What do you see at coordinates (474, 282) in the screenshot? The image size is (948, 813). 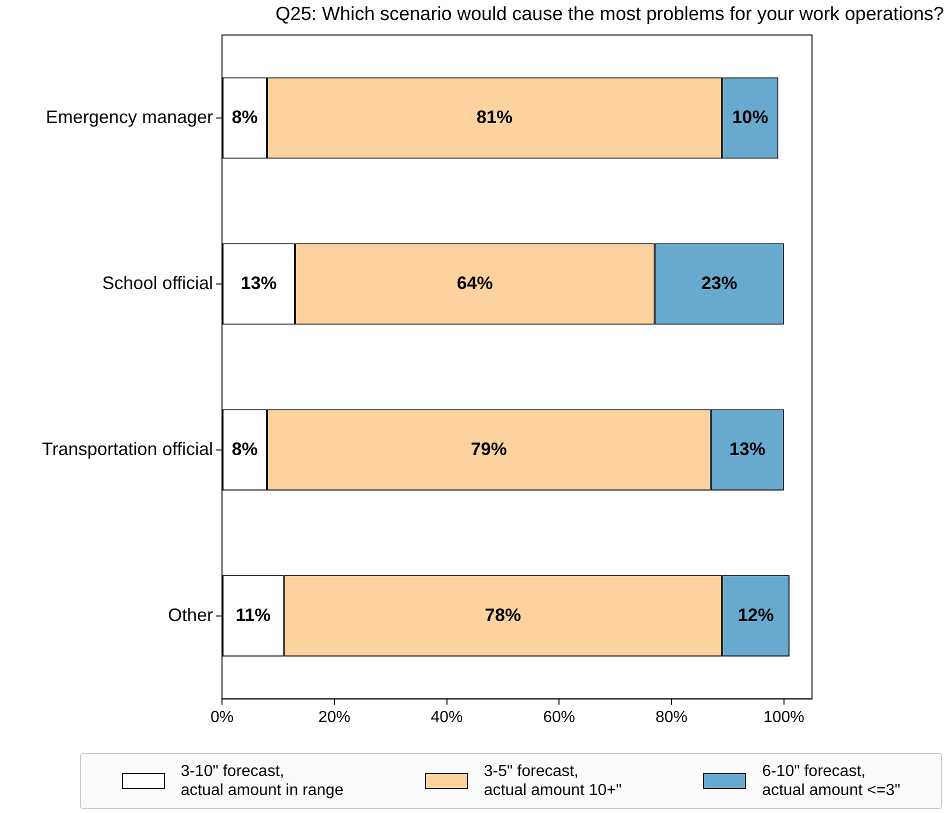 I see `data-label: 64%` at bounding box center [474, 282].